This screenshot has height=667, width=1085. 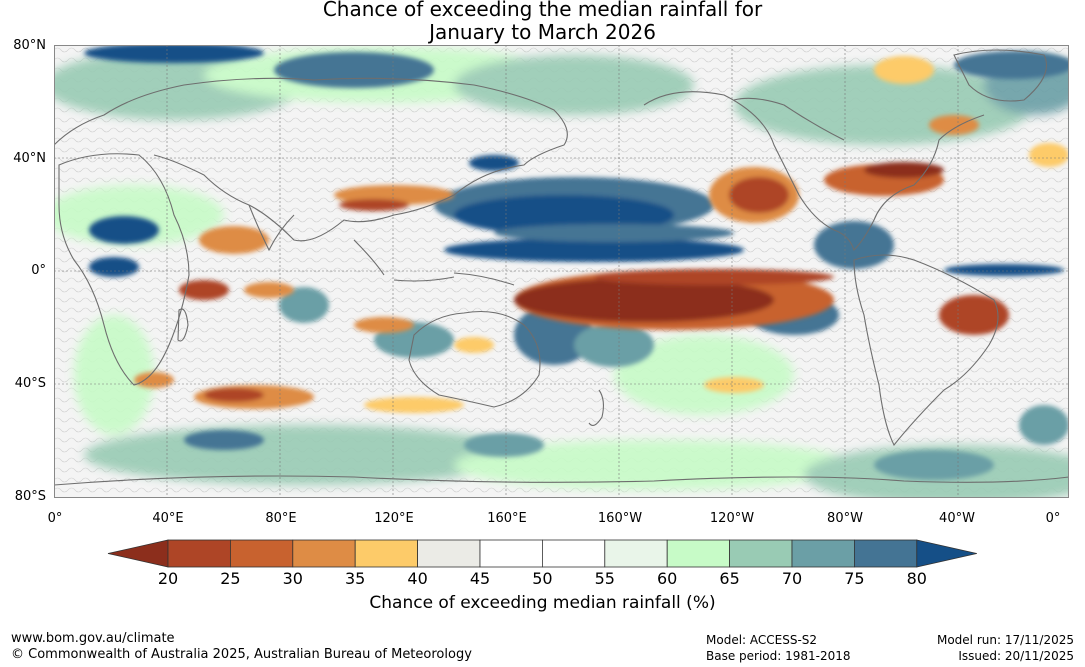 I want to click on footer-base-period: Base period: 1981-2018, so click(x=778, y=656).